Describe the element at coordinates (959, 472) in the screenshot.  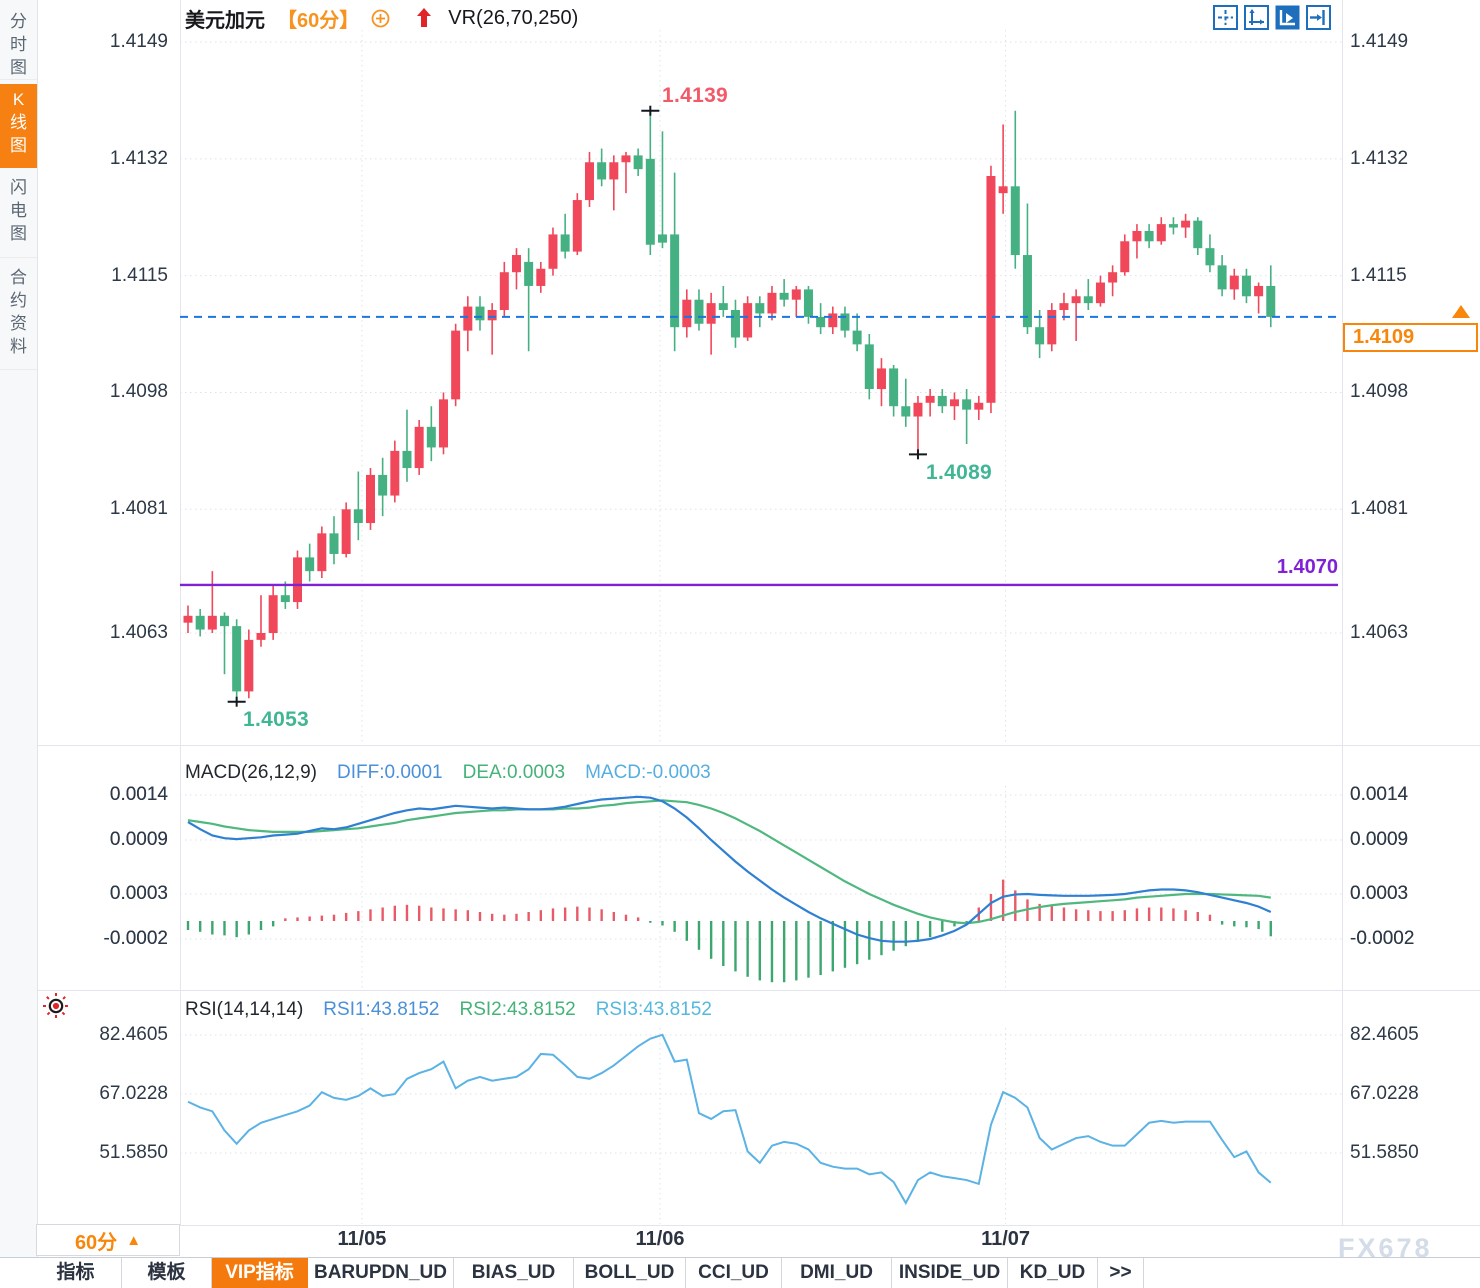
I see `swing-low-annotation: 1.4089` at that location.